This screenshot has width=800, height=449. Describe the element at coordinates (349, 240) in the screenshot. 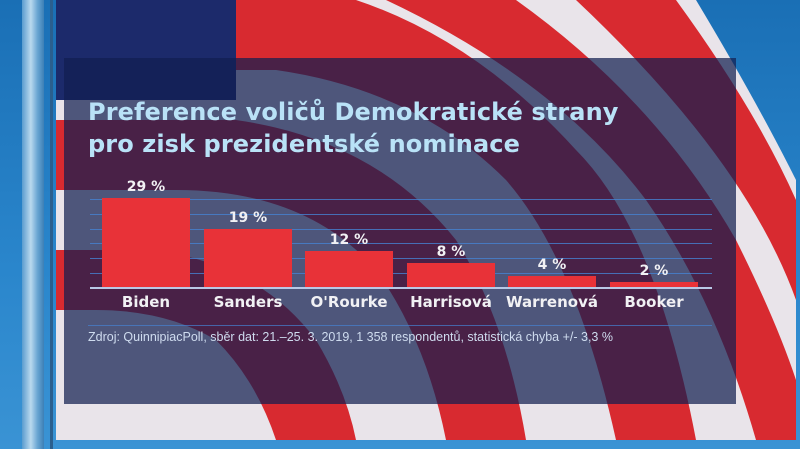

I see `value-label: 12 %` at that location.